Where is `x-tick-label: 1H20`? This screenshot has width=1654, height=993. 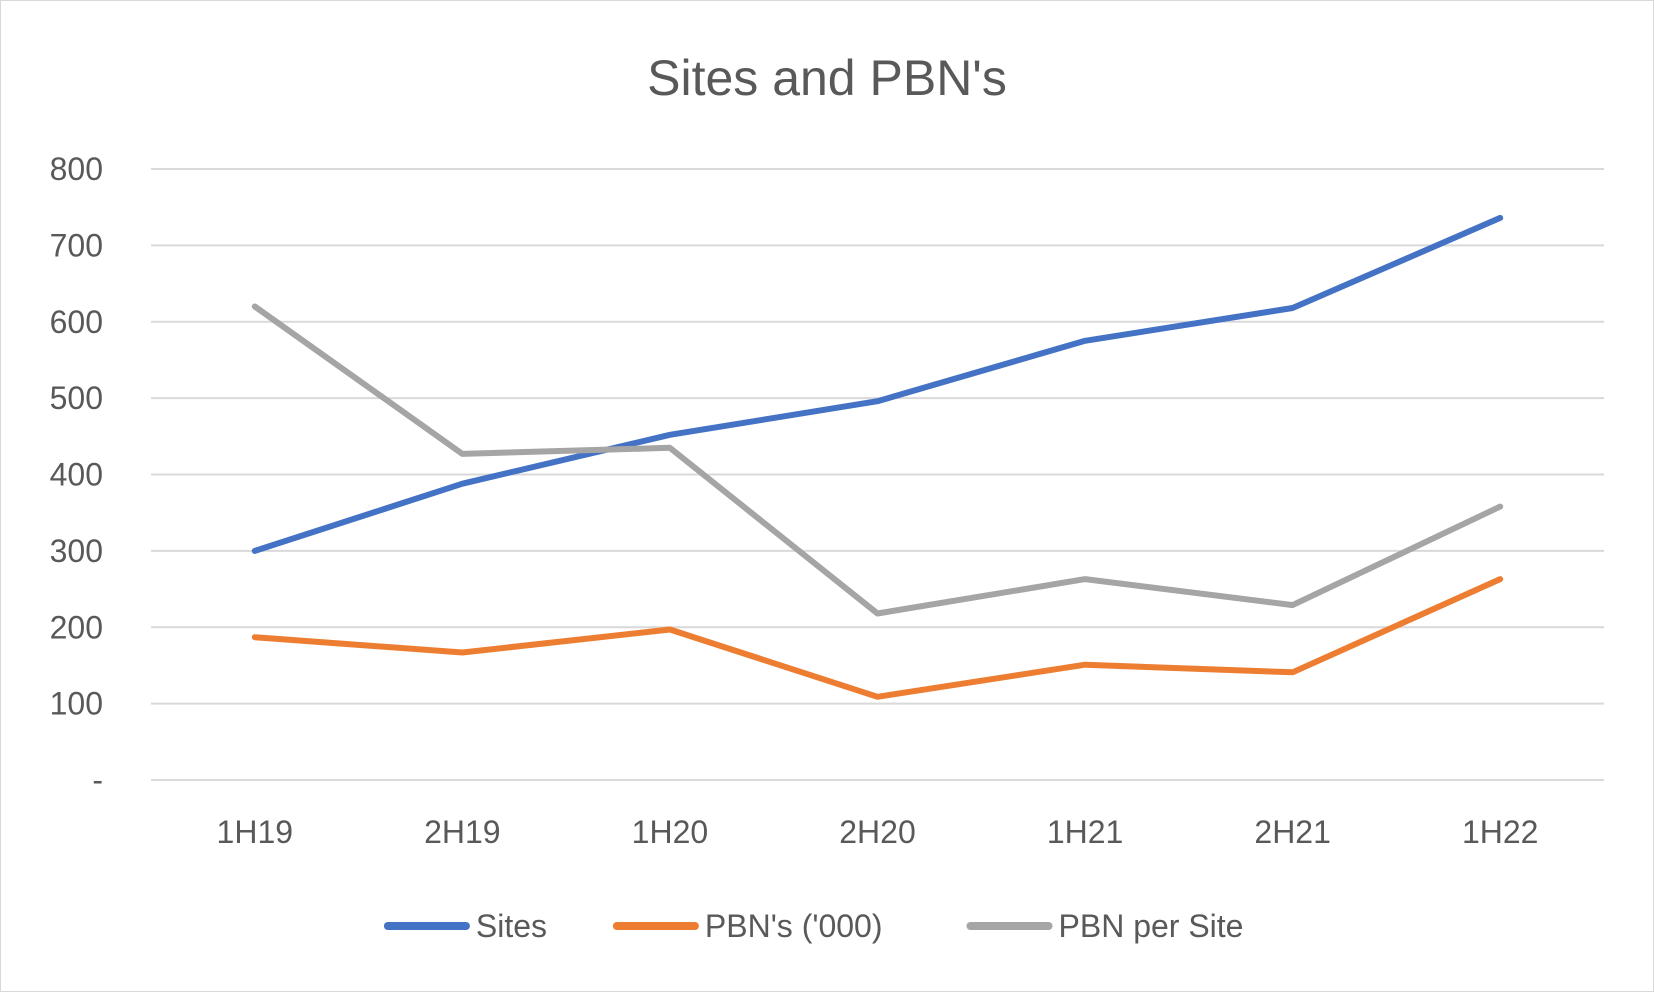 x-tick-label: 1H20 is located at coordinates (670, 832).